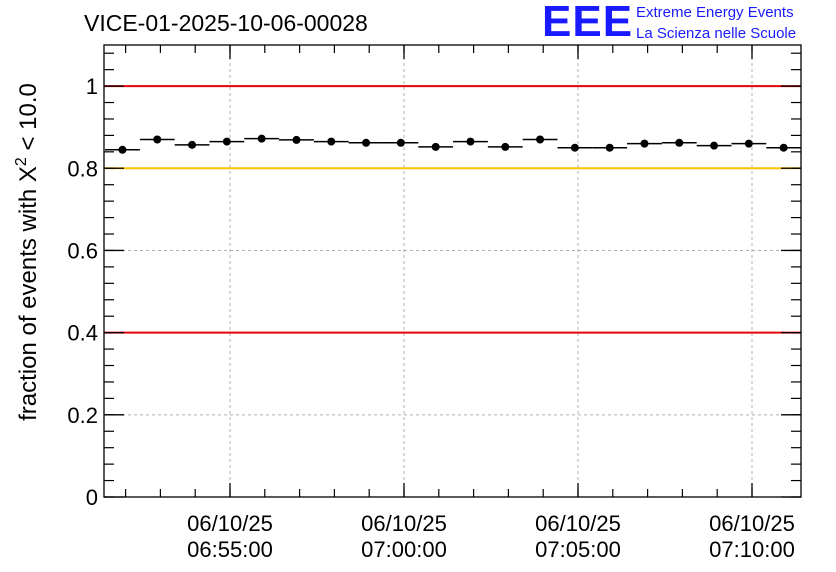  What do you see at coordinates (230, 549) in the screenshot?
I see `x-tick-label-time: 06:55:00` at bounding box center [230, 549].